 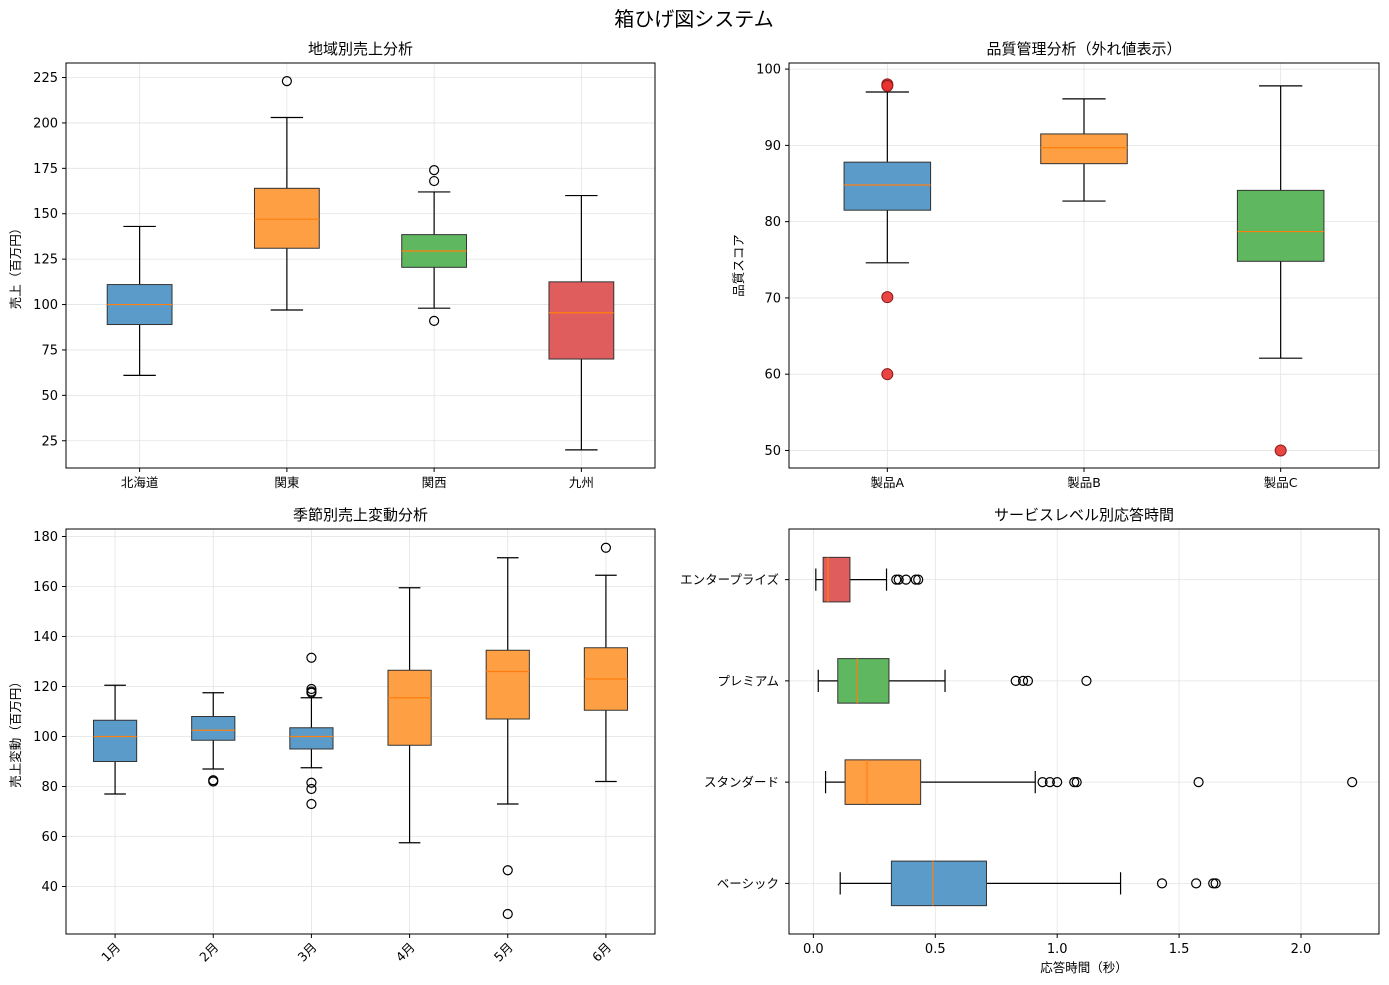 I want to click on y-axis-label: 品質スコア, so click(x=738, y=265).